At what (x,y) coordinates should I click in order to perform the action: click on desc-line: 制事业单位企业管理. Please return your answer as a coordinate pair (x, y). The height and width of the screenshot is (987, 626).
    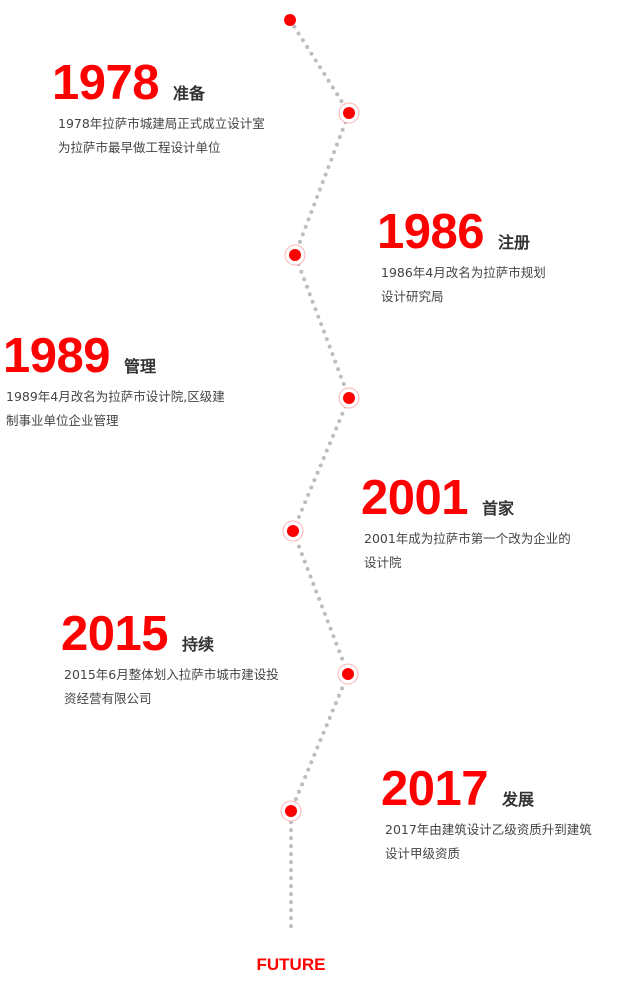
    Looking at the image, I should click on (62, 420).